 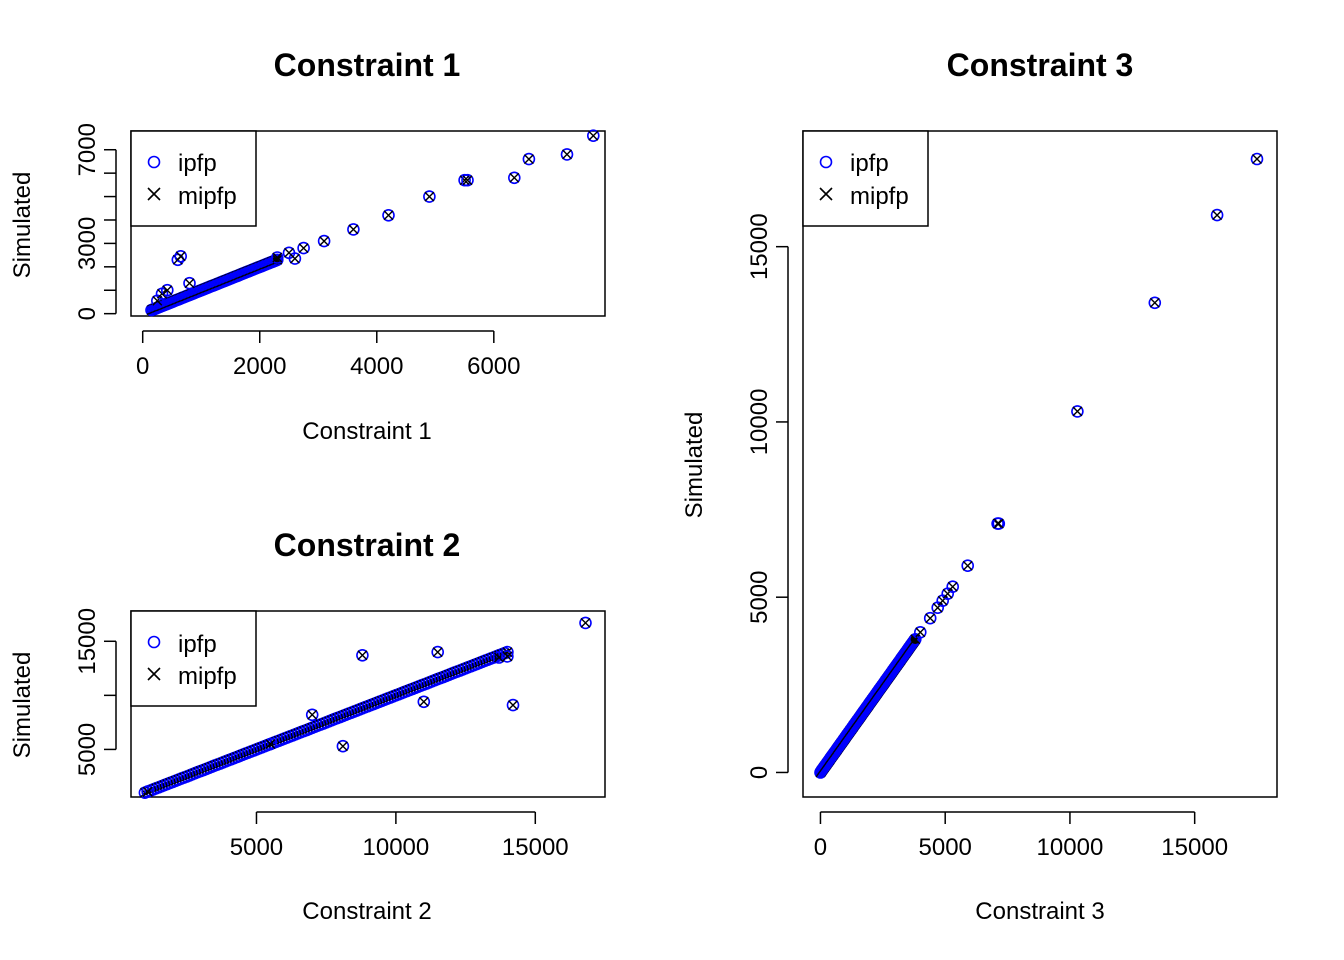 What do you see at coordinates (259, 366) in the screenshot?
I see `x-tick-label: 2000` at bounding box center [259, 366].